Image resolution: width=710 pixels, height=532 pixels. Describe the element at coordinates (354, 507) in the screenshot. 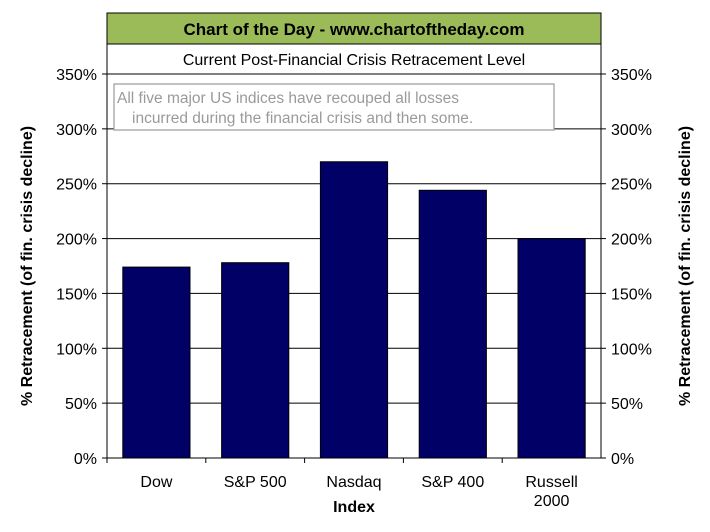

I see `x-axis-title: Index` at that location.